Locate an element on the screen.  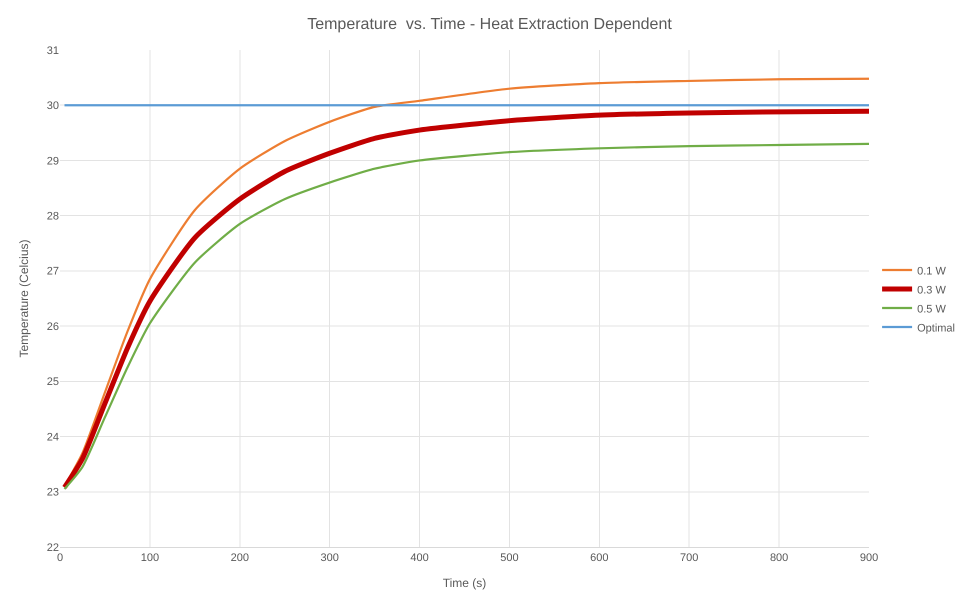
x-tick-label: 700 is located at coordinates (689, 558).